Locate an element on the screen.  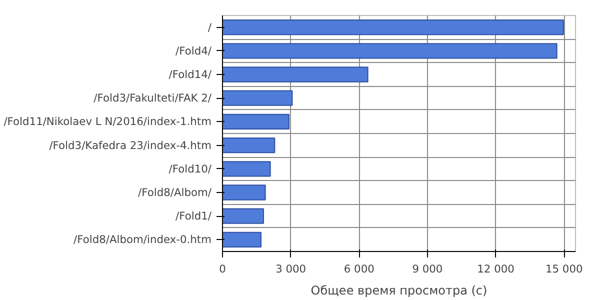
x-tick-label: 9 000 is located at coordinates (427, 269).